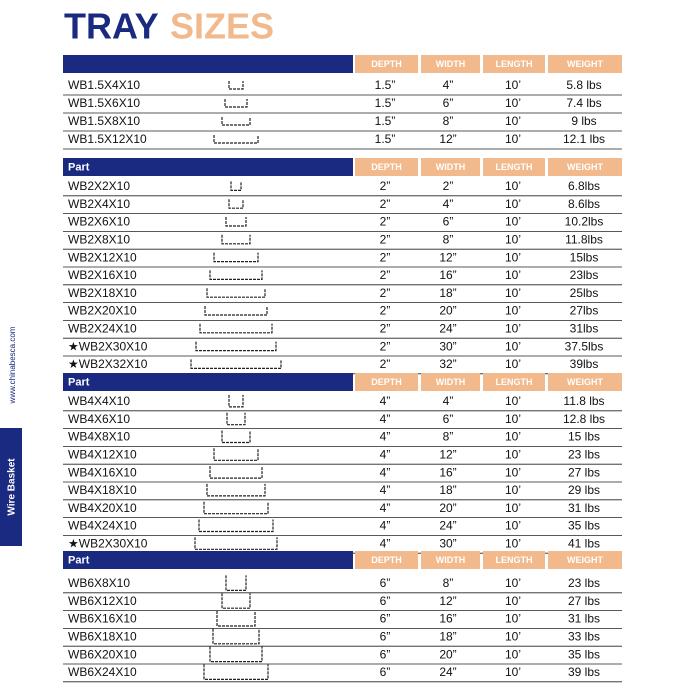 The width and height of the screenshot is (680, 691). I want to click on cell-value: 24”, so click(447, 328).